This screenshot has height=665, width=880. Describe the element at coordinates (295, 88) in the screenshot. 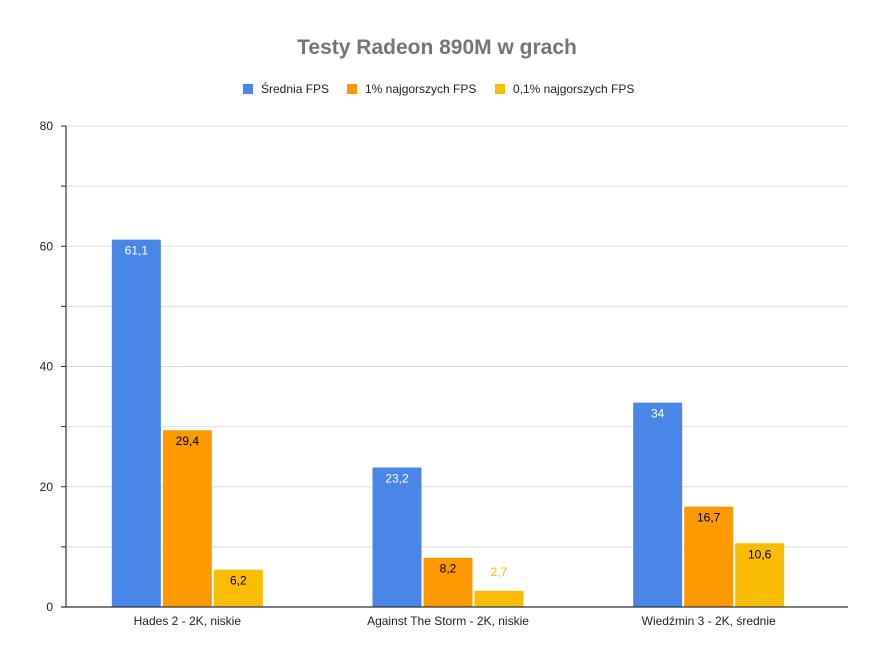

I see `legend-label: Średnia FPS` at that location.